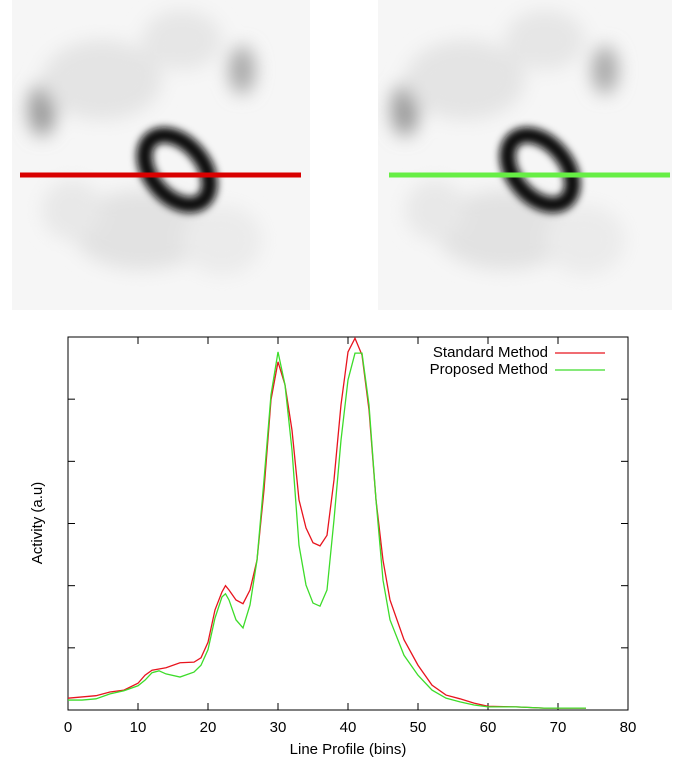  What do you see at coordinates (488, 727) in the screenshot?
I see `x-tick-label: 60` at bounding box center [488, 727].